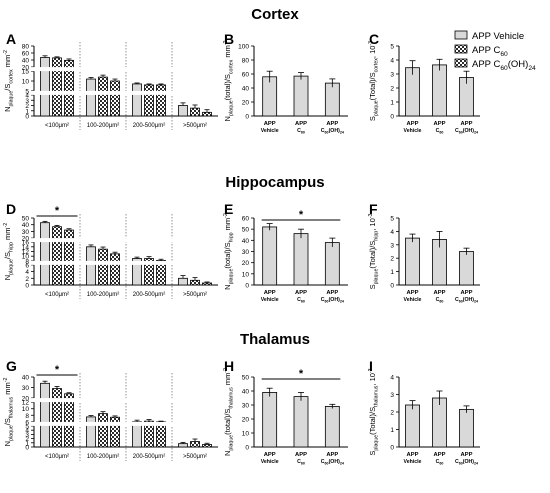 Image resolution: width=550 pixels, height=493 pixels. What do you see at coordinates (532, 68) in the screenshot?
I see `legend-label-2-part: 24` at bounding box center [532, 68].